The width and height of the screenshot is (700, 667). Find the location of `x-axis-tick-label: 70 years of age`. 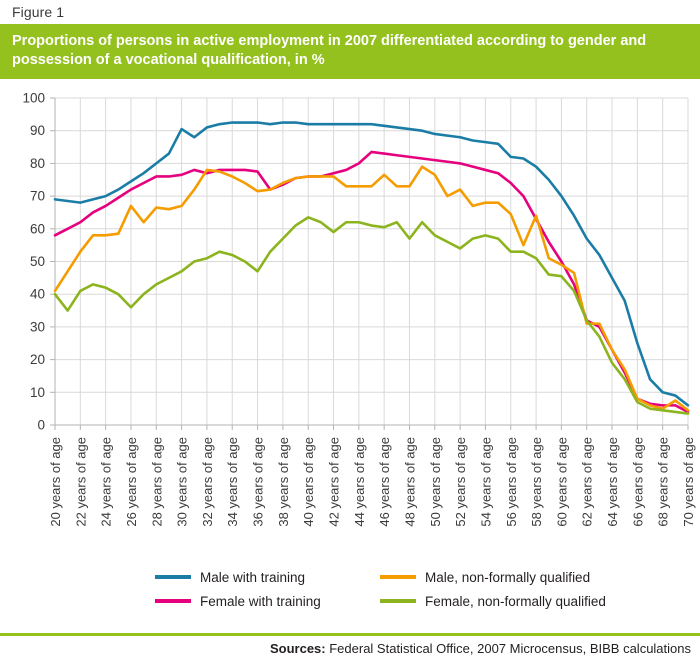

x-axis-tick-label: 70 years of age is located at coordinates (688, 482).